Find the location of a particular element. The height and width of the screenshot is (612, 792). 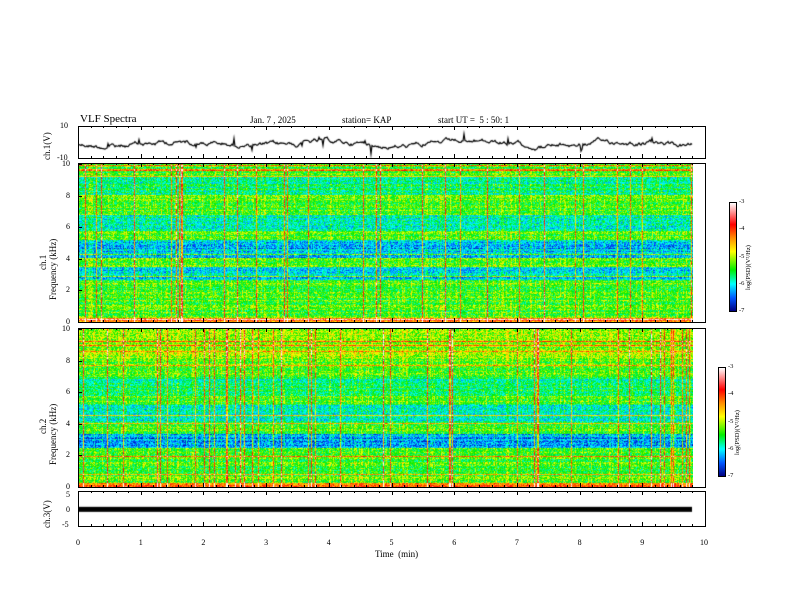

ch1-waveform-panel is located at coordinates (392, 142).